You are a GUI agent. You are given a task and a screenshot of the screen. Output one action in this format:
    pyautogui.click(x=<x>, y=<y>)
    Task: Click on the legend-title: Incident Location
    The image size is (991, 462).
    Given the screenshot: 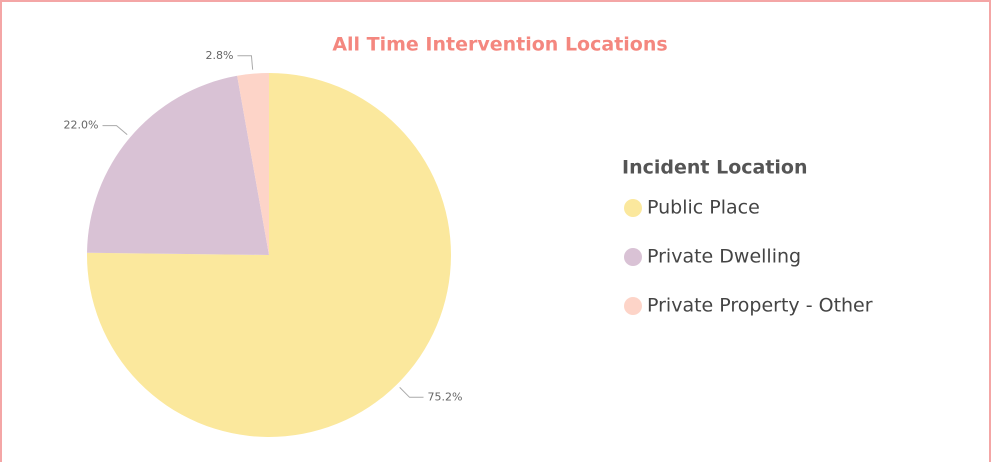 What is the action you would take?
    pyautogui.click(x=715, y=168)
    